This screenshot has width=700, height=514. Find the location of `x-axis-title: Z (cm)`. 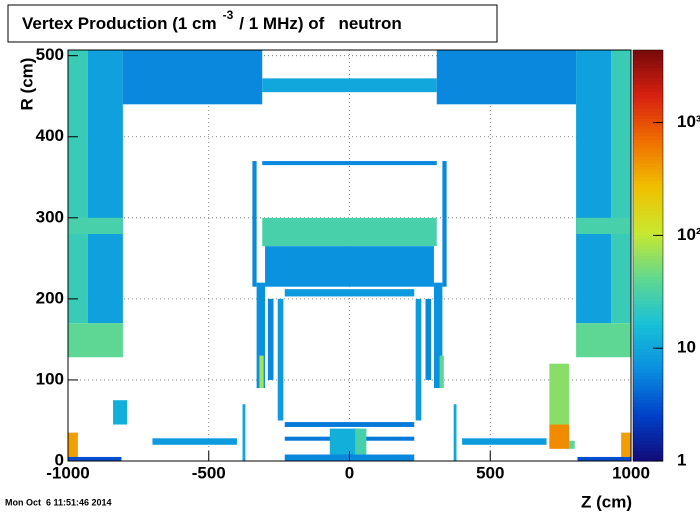

x-axis-title: Z (cm) is located at coordinates (606, 501).